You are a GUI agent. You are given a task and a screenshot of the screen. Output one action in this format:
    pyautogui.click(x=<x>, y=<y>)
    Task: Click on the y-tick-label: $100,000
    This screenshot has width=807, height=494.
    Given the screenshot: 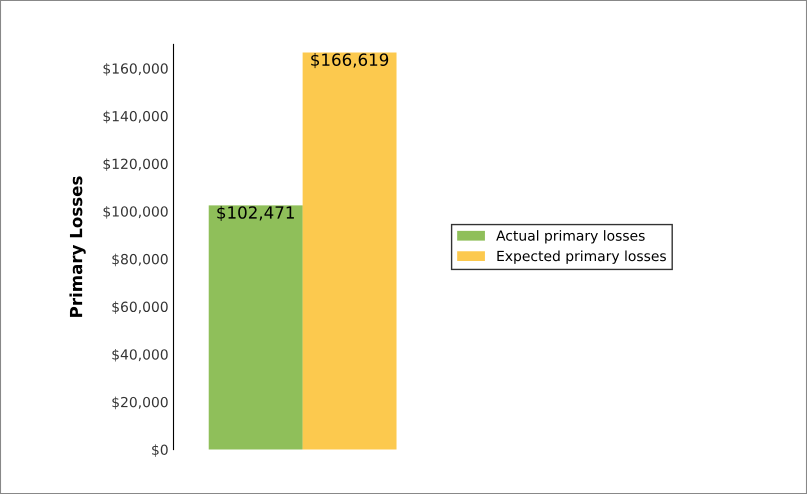 What is the action you would take?
    pyautogui.click(x=136, y=212)
    